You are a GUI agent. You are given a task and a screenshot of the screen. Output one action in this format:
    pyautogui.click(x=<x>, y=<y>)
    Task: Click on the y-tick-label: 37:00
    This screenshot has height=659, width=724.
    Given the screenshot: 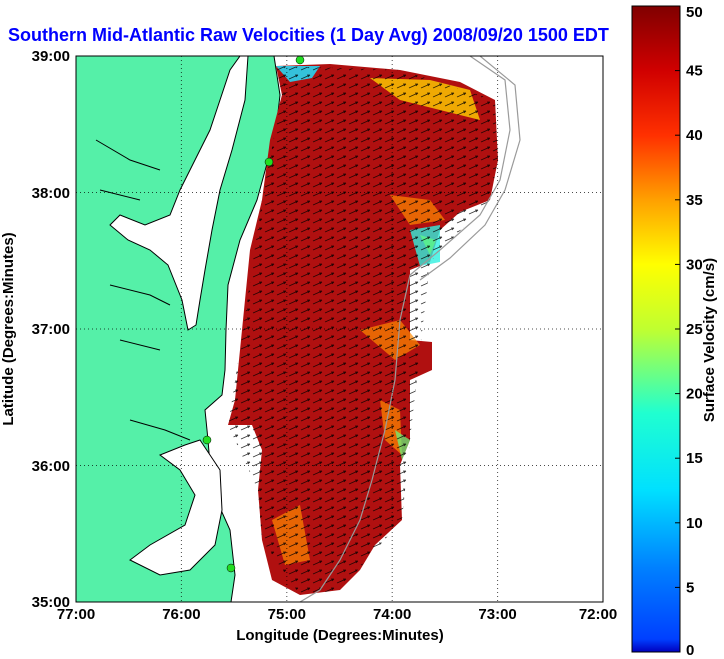 What is the action you would take?
    pyautogui.click(x=51, y=329)
    